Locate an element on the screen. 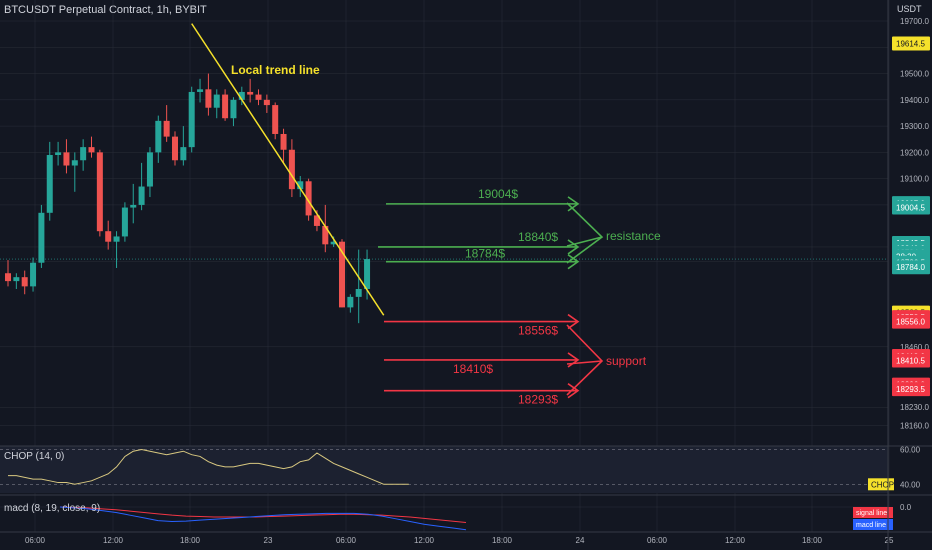 Image resolution: width=932 pixels, height=550 pixels. signal-line is located at coordinates (263, 514).